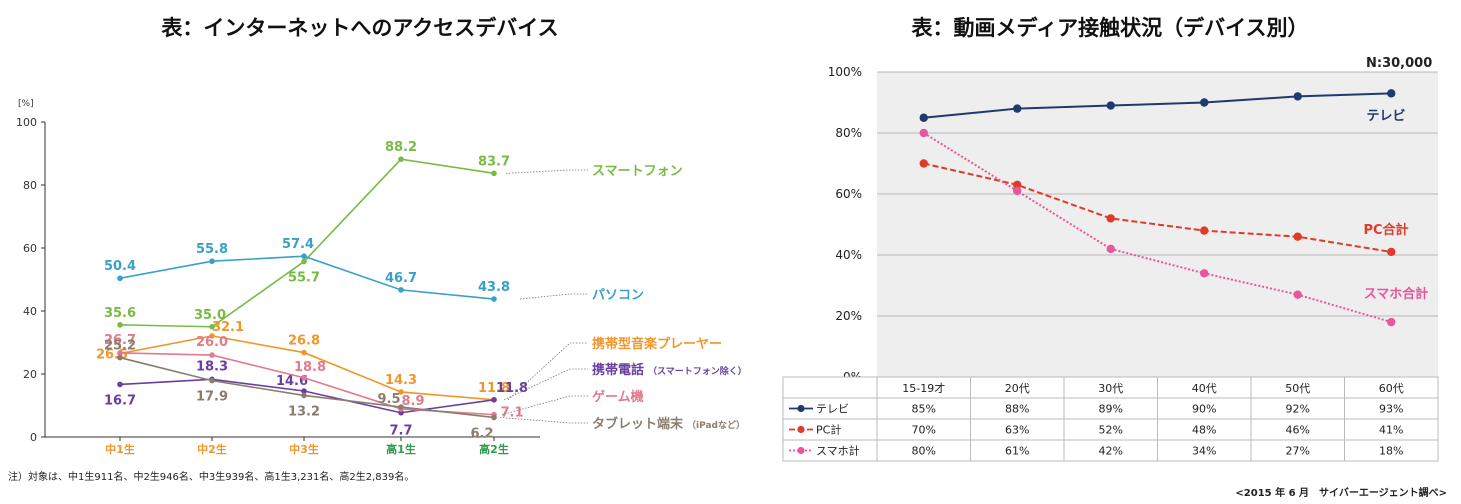 The width and height of the screenshot is (1461, 504). What do you see at coordinates (494, 388) in the screenshot?
I see `left-data-label: 11.8` at bounding box center [494, 388].